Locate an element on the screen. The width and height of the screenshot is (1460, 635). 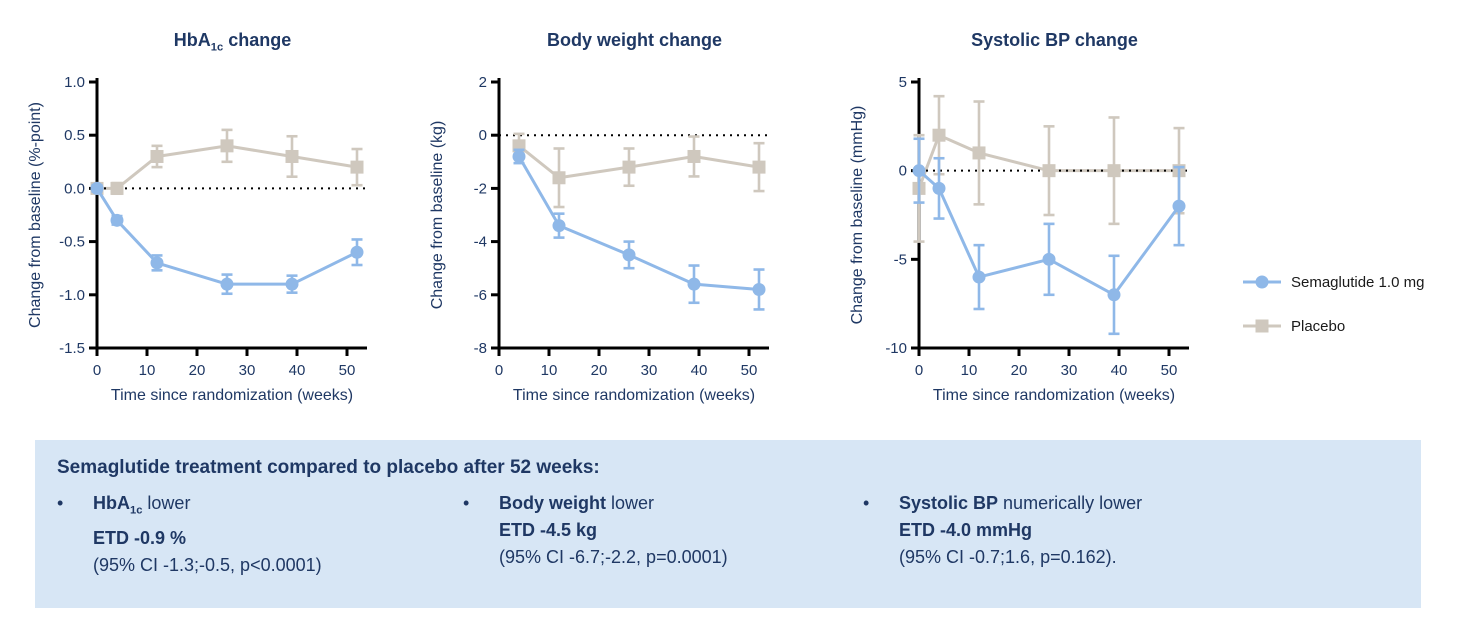
series-line-placebo is located at coordinates (1048, 161).